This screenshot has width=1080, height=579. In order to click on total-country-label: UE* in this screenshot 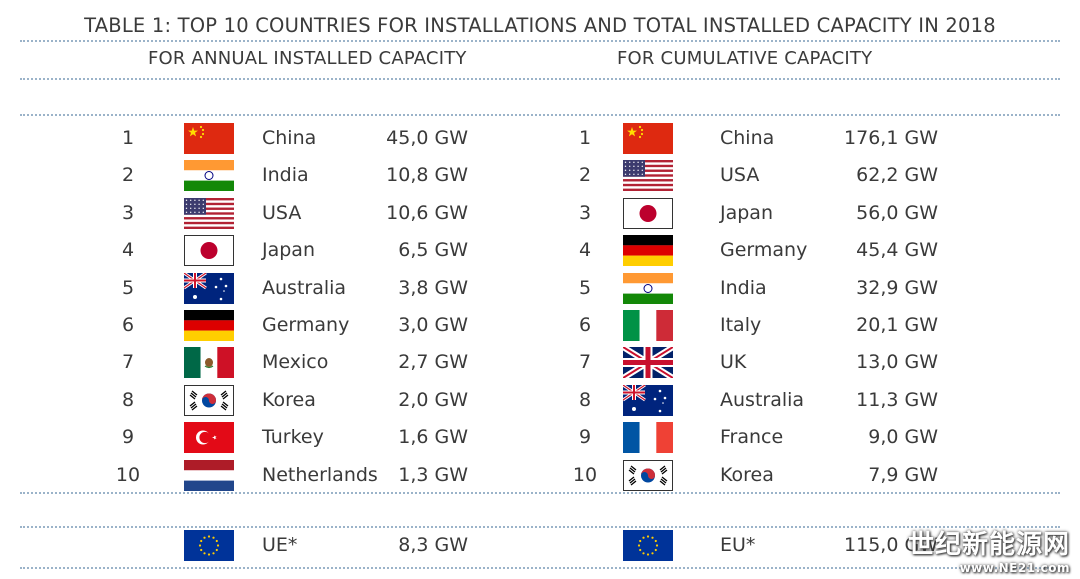, I will do `click(280, 545)`.